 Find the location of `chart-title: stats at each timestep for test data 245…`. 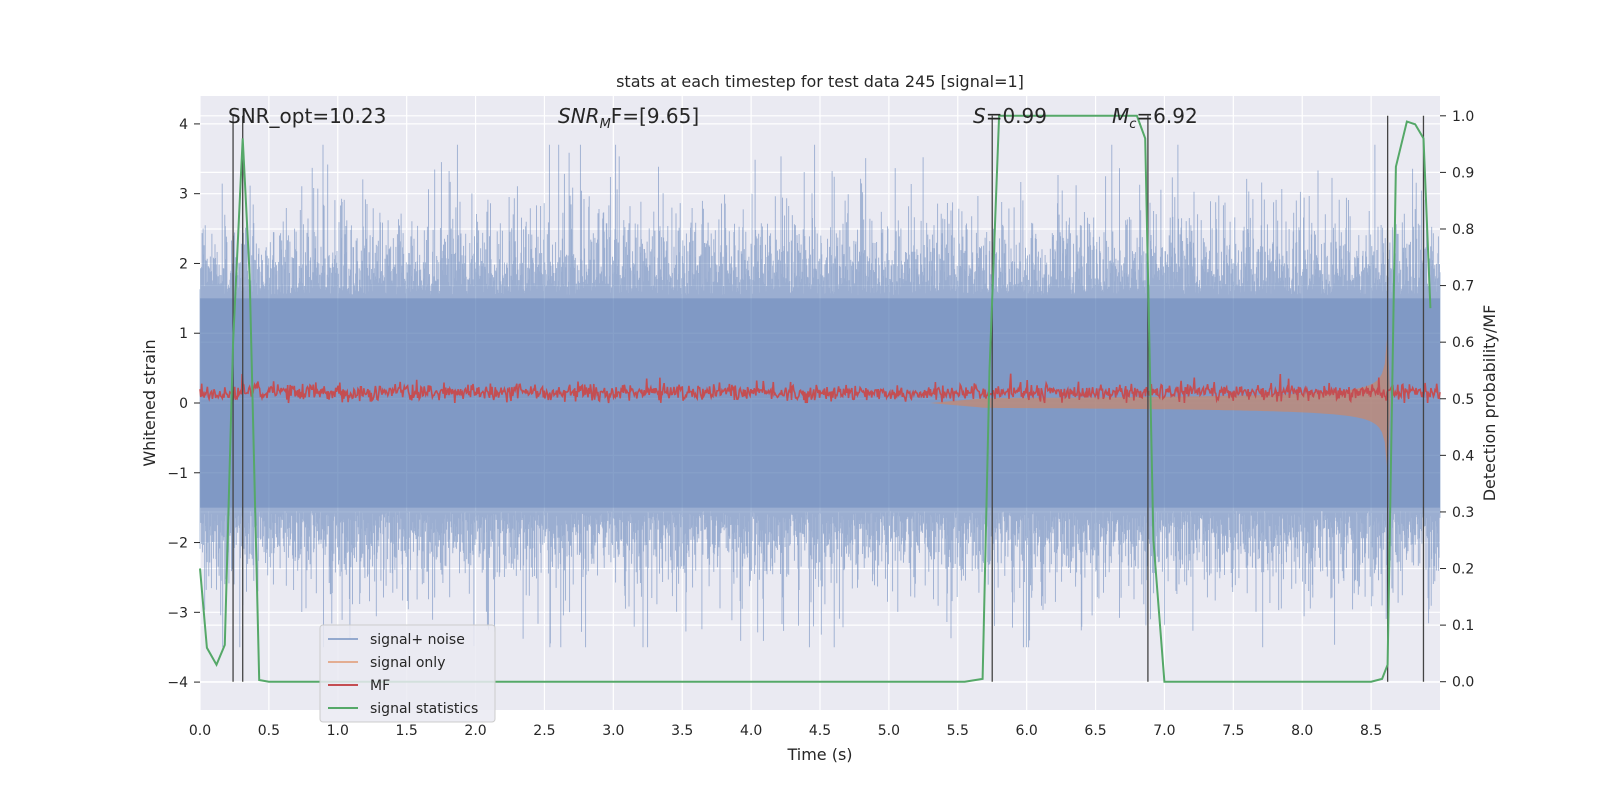

chart-title: stats at each timestep for test data 245… is located at coordinates (820, 81).